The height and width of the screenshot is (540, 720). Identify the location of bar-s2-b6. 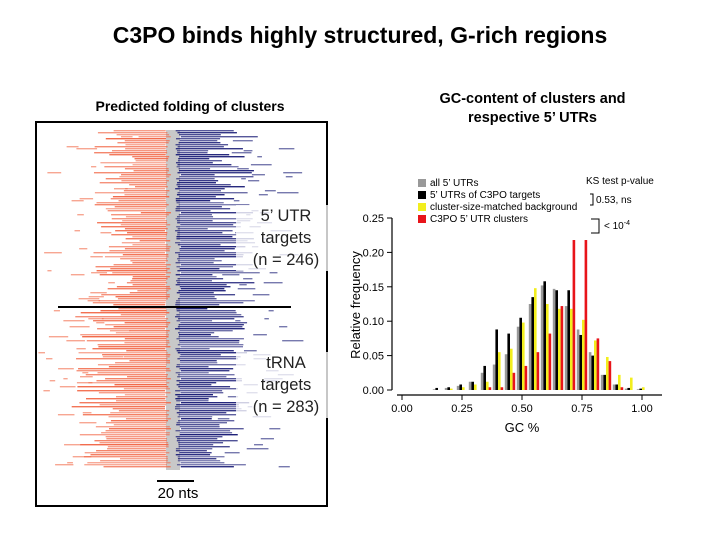
(511, 369).